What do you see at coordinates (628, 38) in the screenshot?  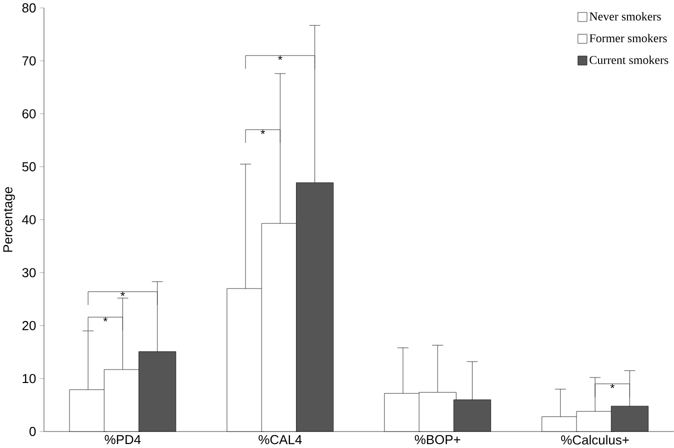 I see `legend-label: Former smokers` at bounding box center [628, 38].